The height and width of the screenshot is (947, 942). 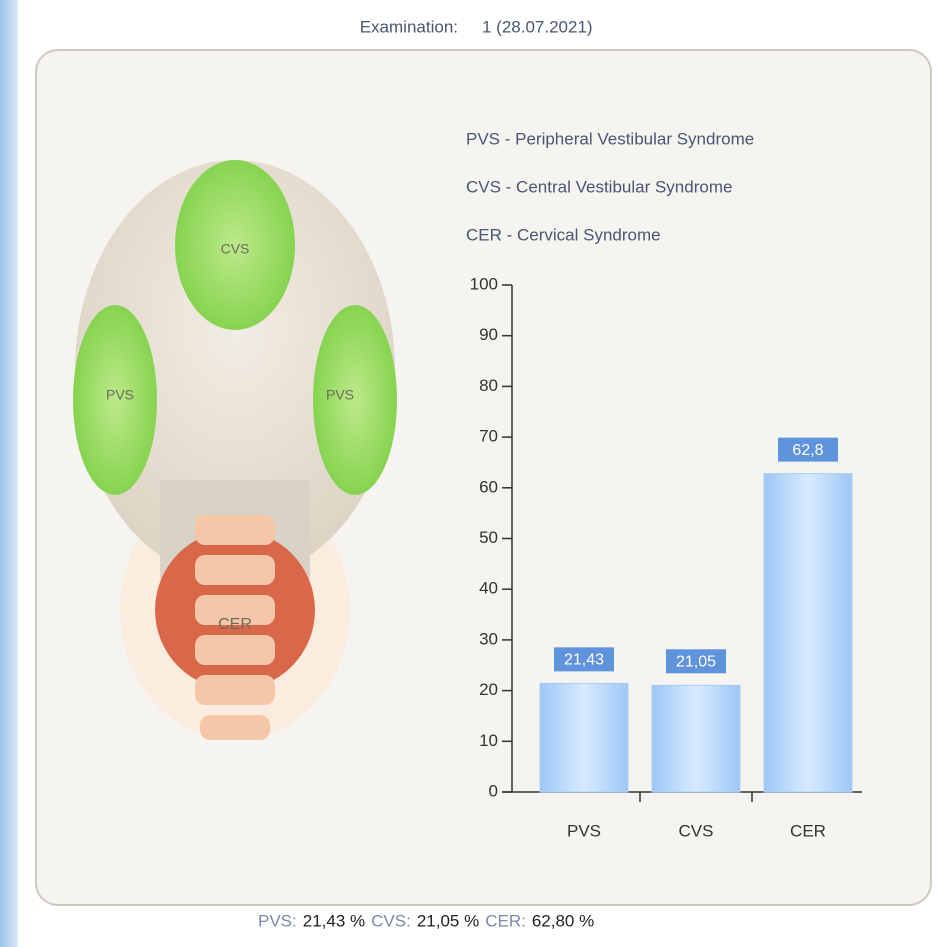 I want to click on header-value: 1 (28.07.2021), so click(x=537, y=26).